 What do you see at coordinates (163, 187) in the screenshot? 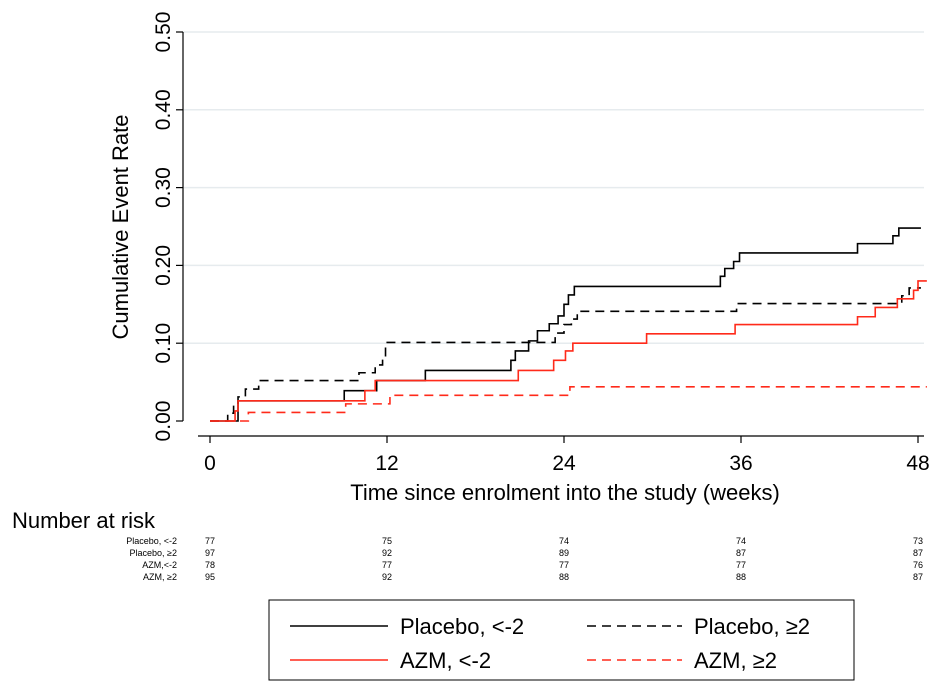
I see `y-tick-label: 0.30` at bounding box center [163, 187].